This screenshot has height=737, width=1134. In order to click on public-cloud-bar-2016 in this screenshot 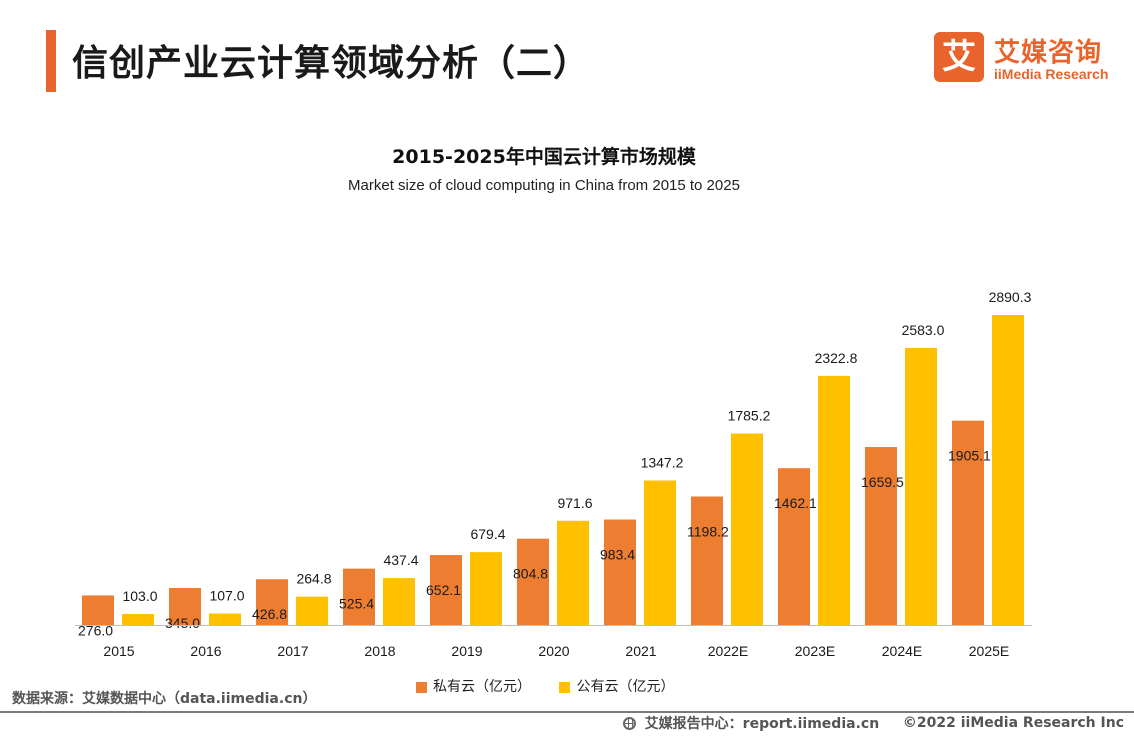, I will do `click(225, 619)`.